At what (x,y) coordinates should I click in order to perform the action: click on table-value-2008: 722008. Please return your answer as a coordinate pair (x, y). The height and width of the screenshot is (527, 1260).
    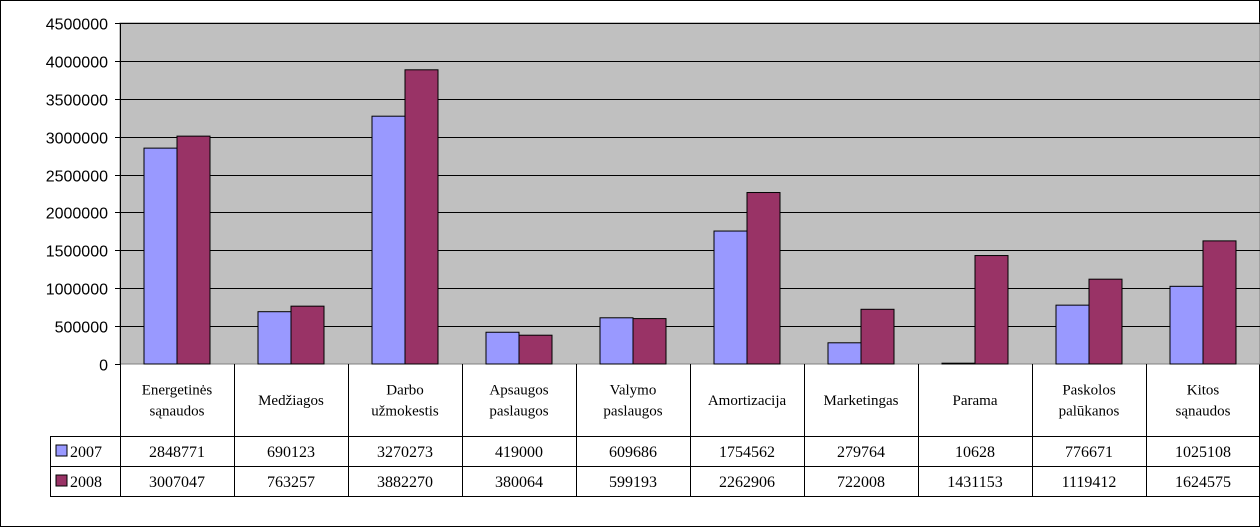
    Looking at the image, I should click on (861, 482).